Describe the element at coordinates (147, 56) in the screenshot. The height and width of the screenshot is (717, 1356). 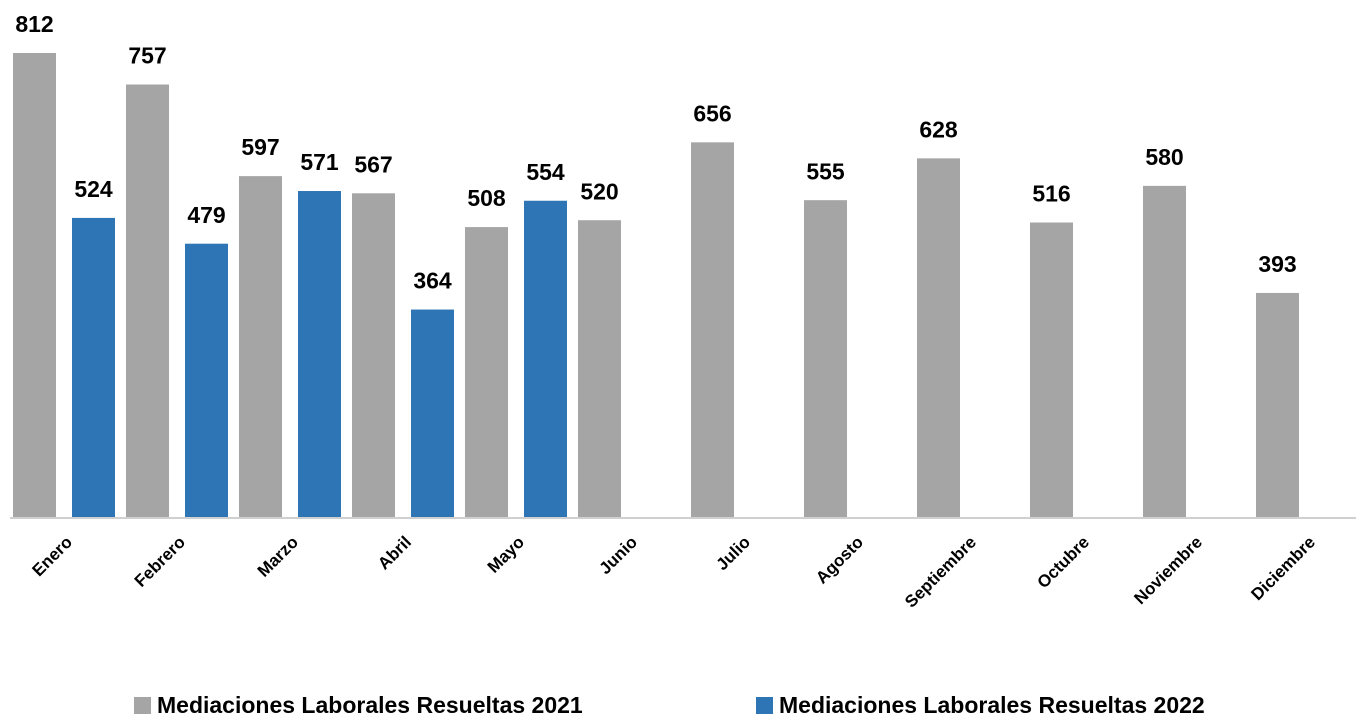
I see `data-label: 757` at that location.